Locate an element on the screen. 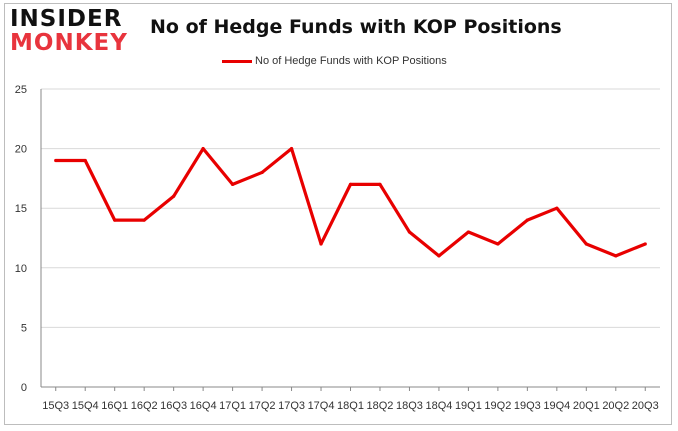 This screenshot has height=431, width=678. chart-legend: No of Hedge Funds with KOP Positions is located at coordinates (334, 61).